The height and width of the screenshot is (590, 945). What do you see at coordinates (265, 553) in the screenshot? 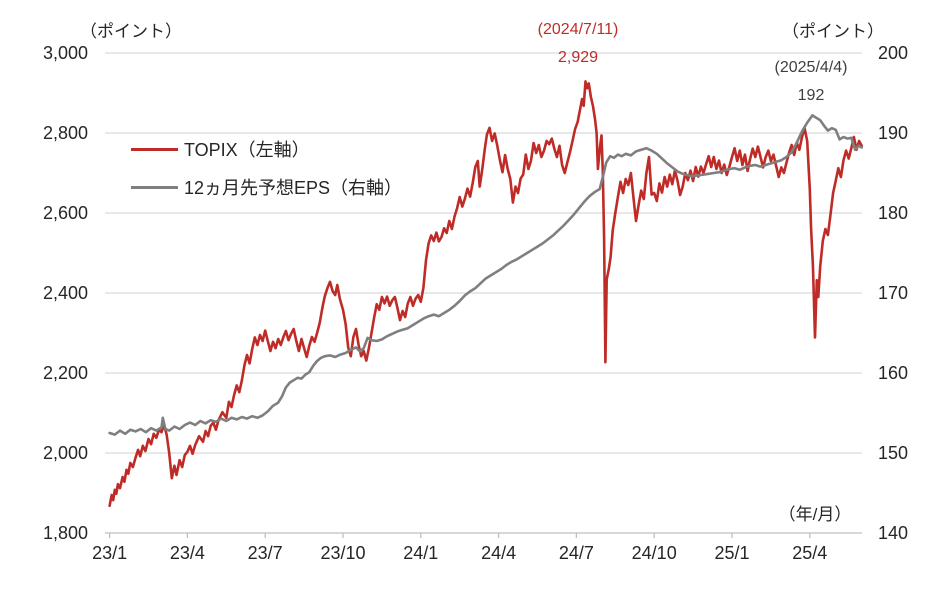
I see `x-axis-tick-label: 23/7` at bounding box center [265, 553].